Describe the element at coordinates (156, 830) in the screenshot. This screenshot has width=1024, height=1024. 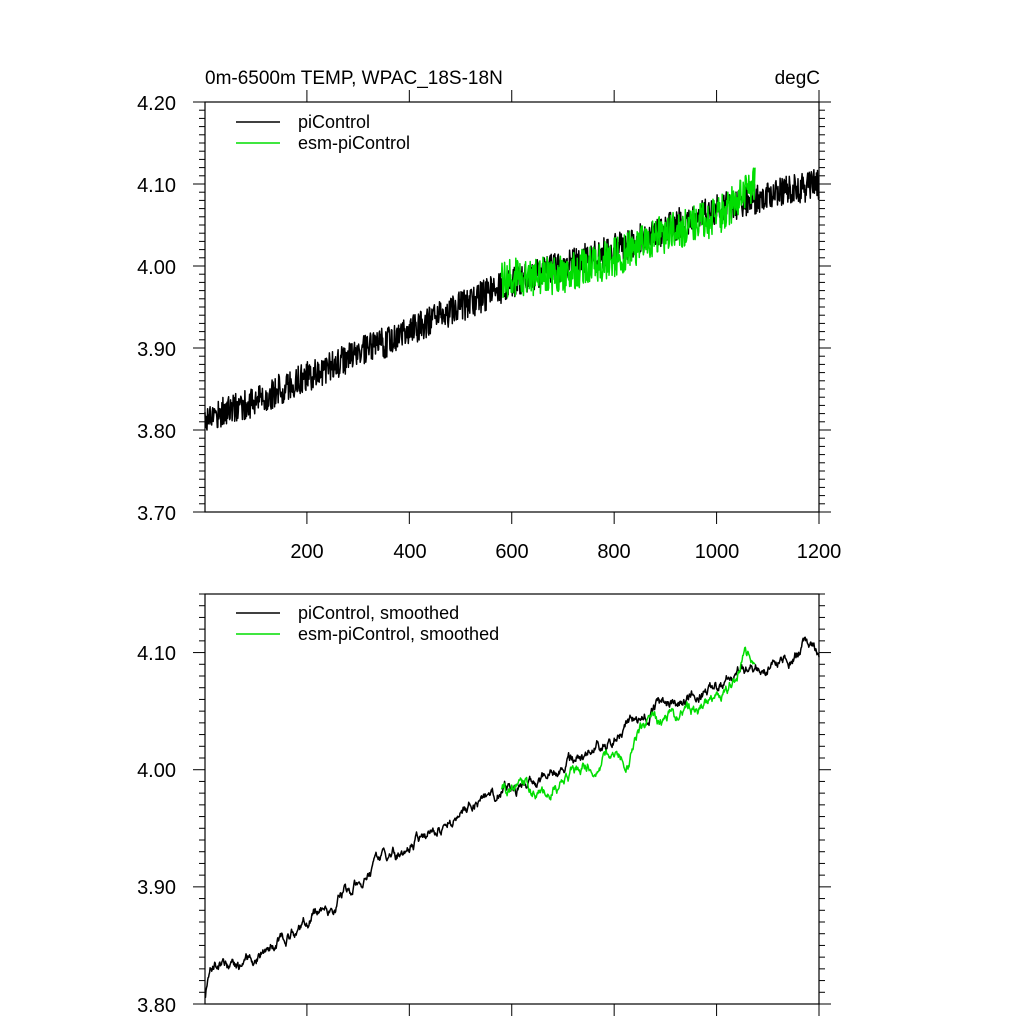
I see `bottom-y-tick-labels: 3.80 3.90 4.00 4.10` at that location.